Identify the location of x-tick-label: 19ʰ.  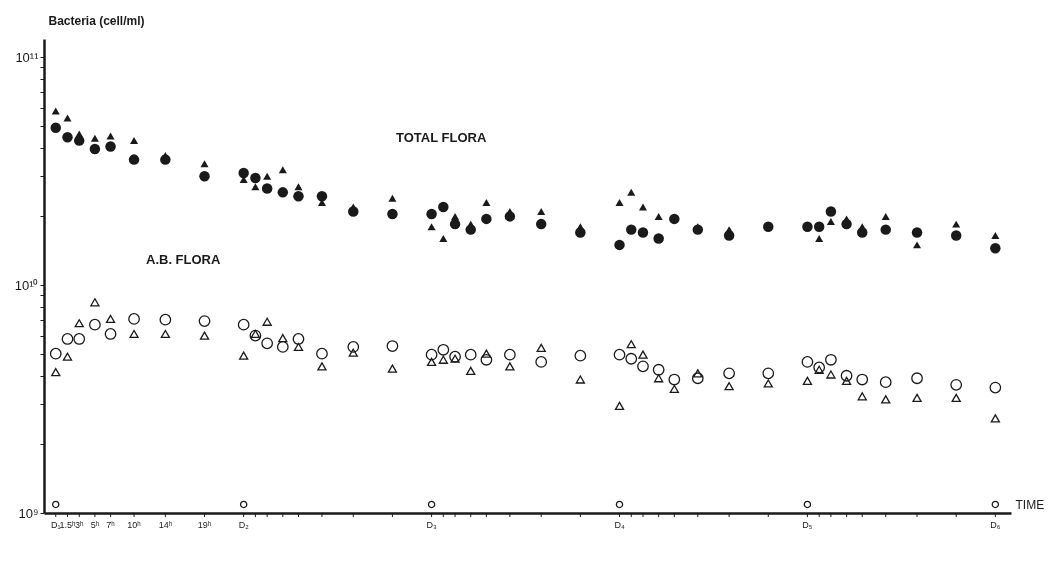
(204, 525).